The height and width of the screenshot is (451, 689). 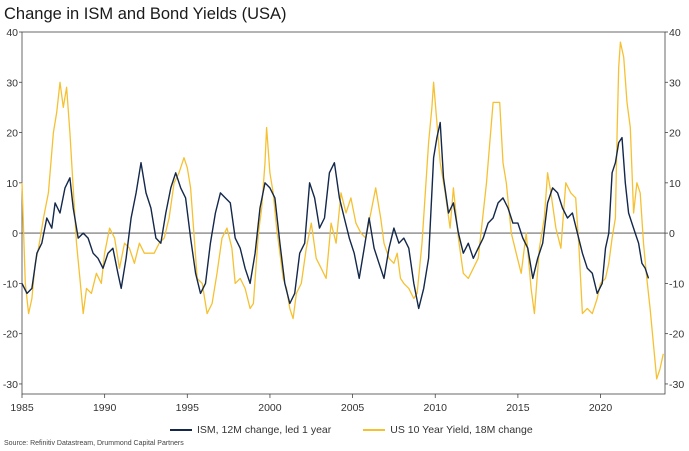 I want to click on x-tick-label-2020: 2020, so click(x=601, y=408).